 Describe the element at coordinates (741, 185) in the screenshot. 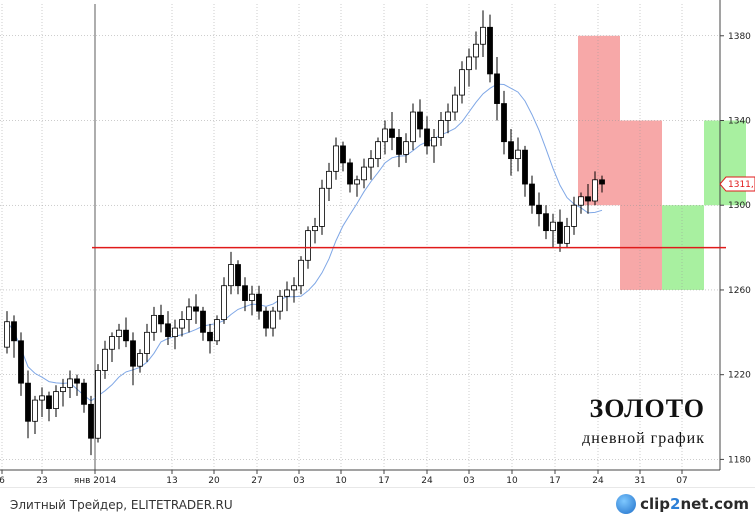

I see `current-price-label: 1311,` at that location.